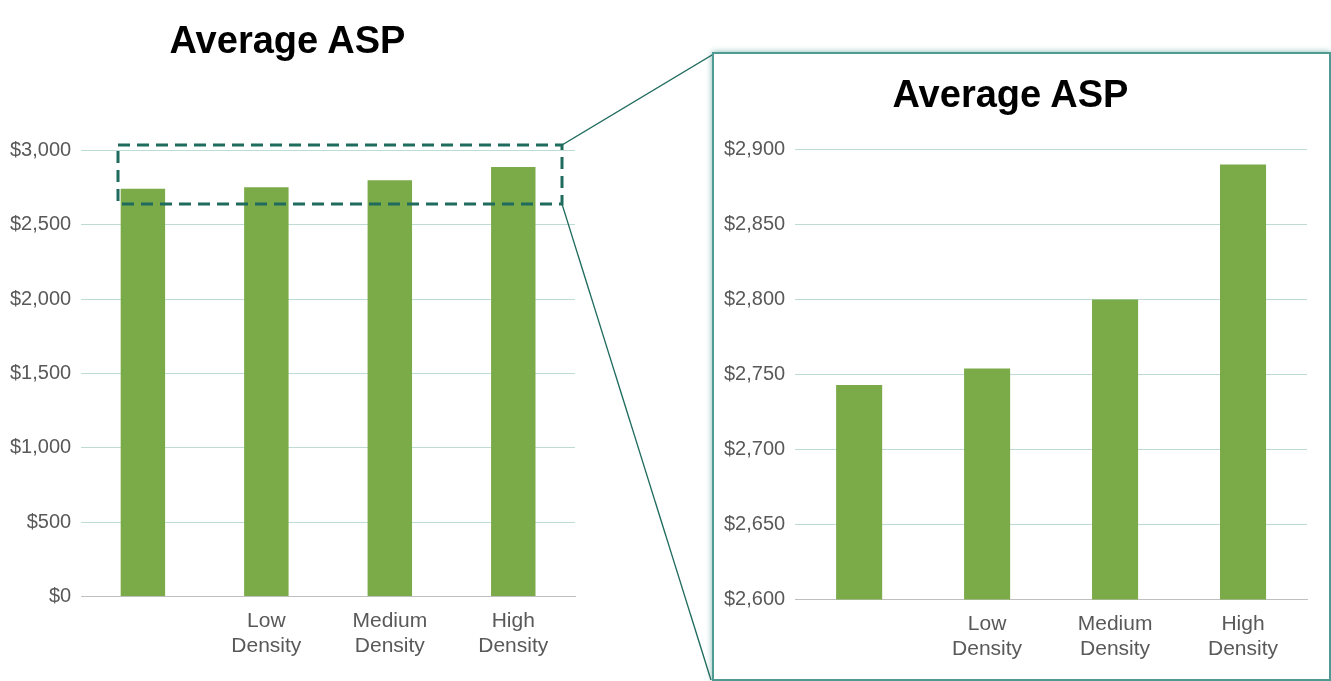 The height and width of the screenshot is (681, 1331). I want to click on y-tick-label: $3,000, so click(41, 149).